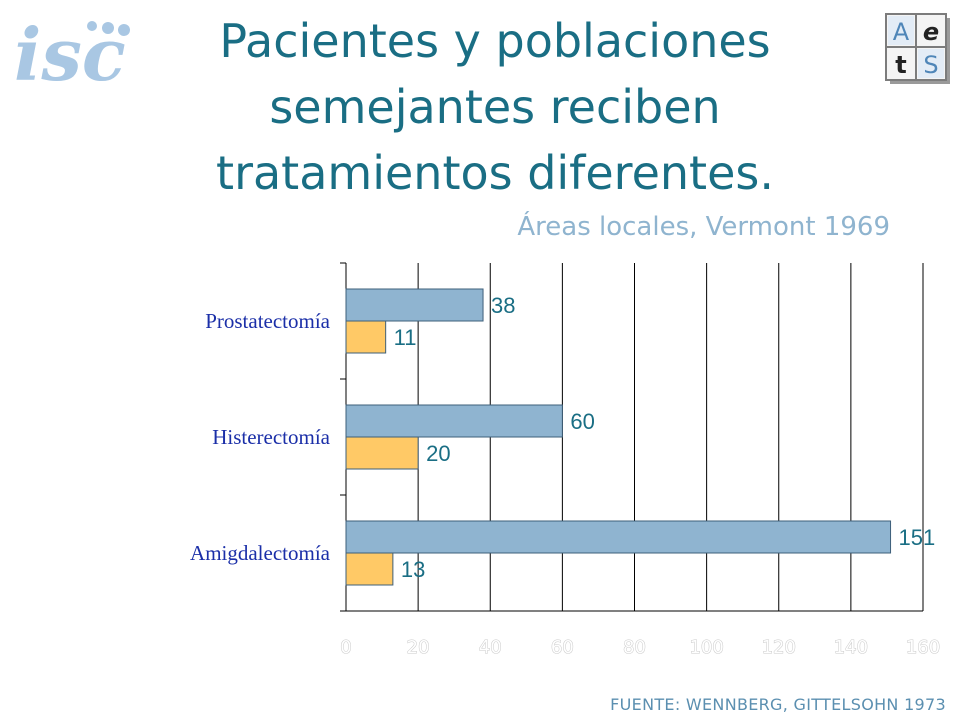 The height and width of the screenshot is (720, 960). What do you see at coordinates (495, 41) in the screenshot?
I see `title-line-1: Pacientes y poblaciones` at bounding box center [495, 41].